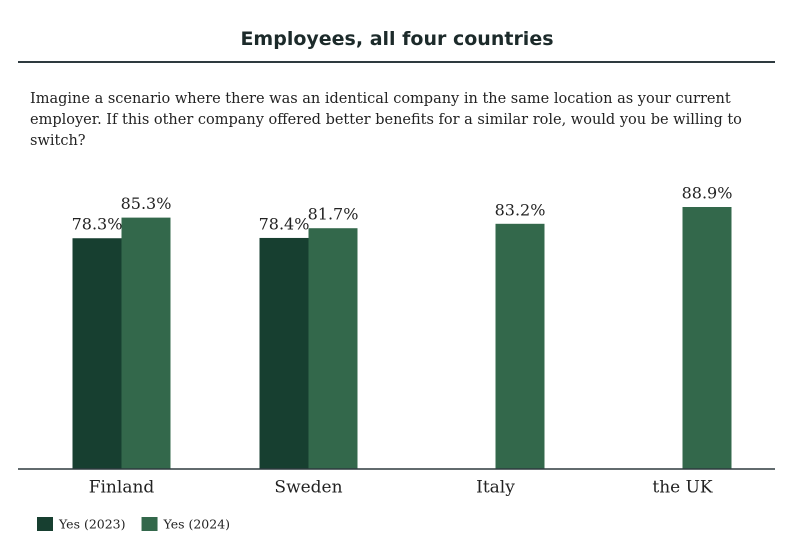 This screenshot has height=558, width=800. Describe the element at coordinates (397, 39) in the screenshot. I see `chart-title: Employees, all four countries` at that location.